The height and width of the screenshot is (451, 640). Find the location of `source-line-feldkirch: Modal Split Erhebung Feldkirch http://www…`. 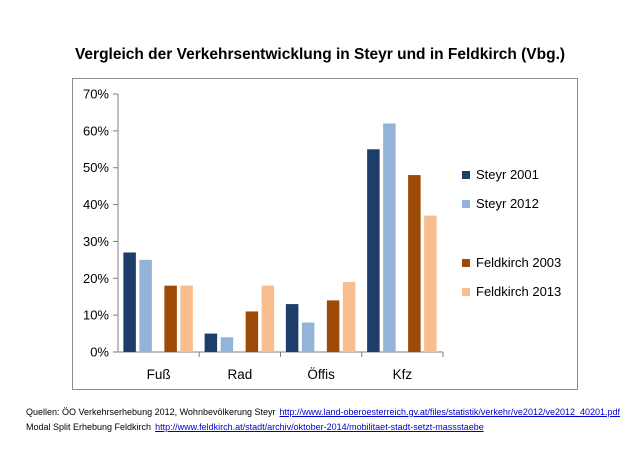

source-line-feldkirch: Modal Split Erhebung Feldkirch http://www… is located at coordinates (331, 427).